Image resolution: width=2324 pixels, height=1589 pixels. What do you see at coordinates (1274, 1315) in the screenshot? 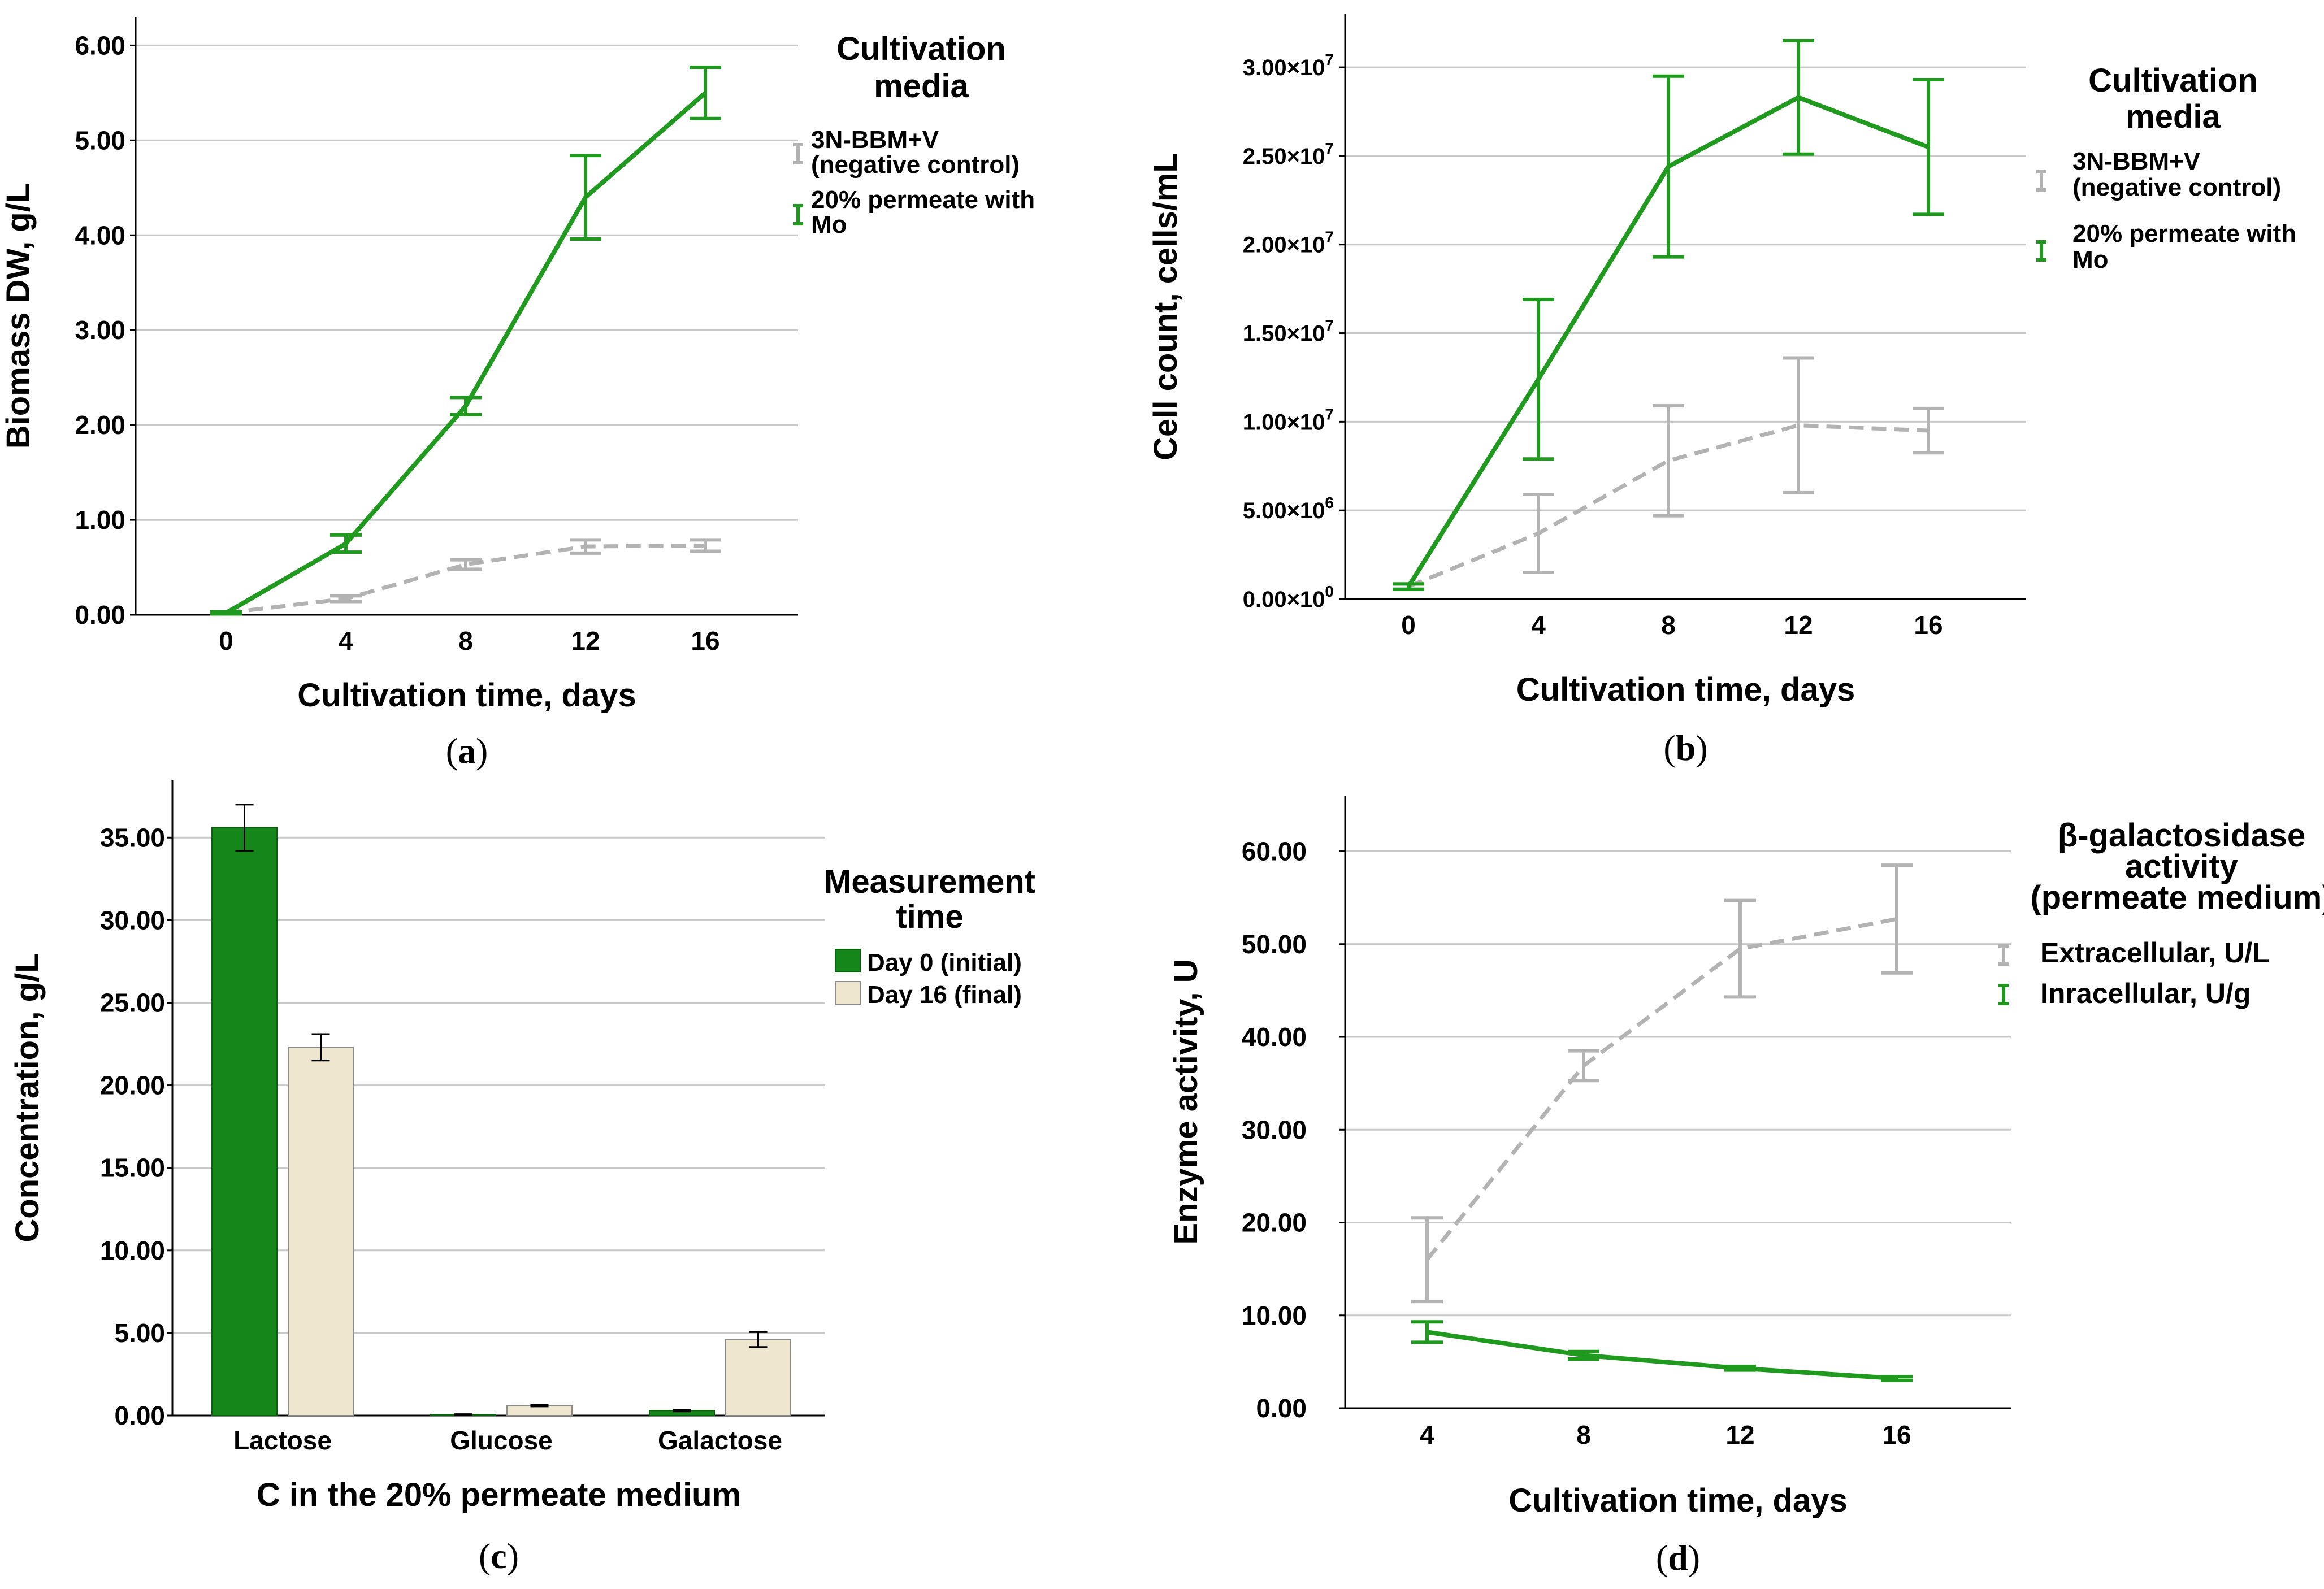
I see `y-tick-label: 10.00` at bounding box center [1274, 1315].